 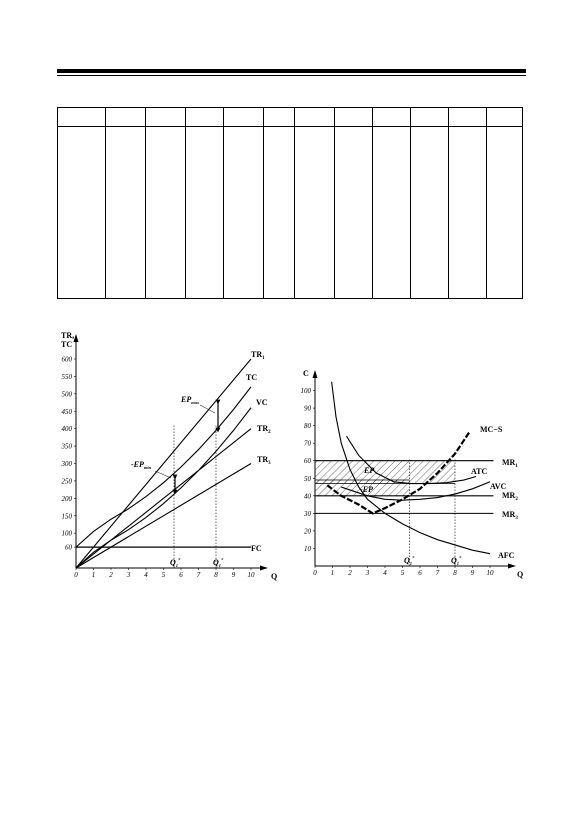 I want to click on label-mcs: MC−S, so click(x=491, y=429).